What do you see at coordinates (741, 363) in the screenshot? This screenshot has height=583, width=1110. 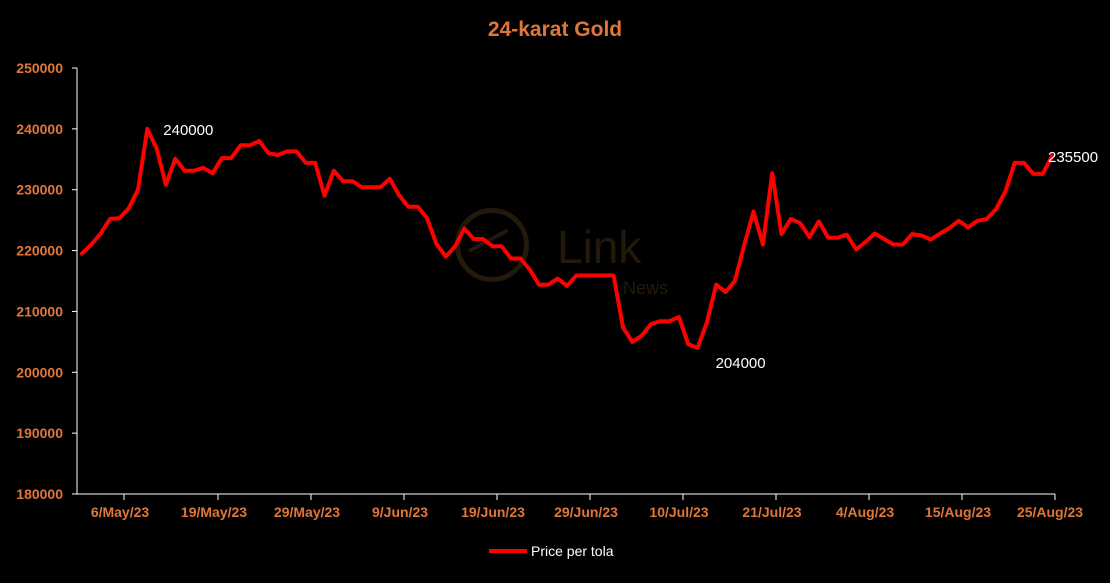 I see `data-label: 204000` at bounding box center [741, 363].